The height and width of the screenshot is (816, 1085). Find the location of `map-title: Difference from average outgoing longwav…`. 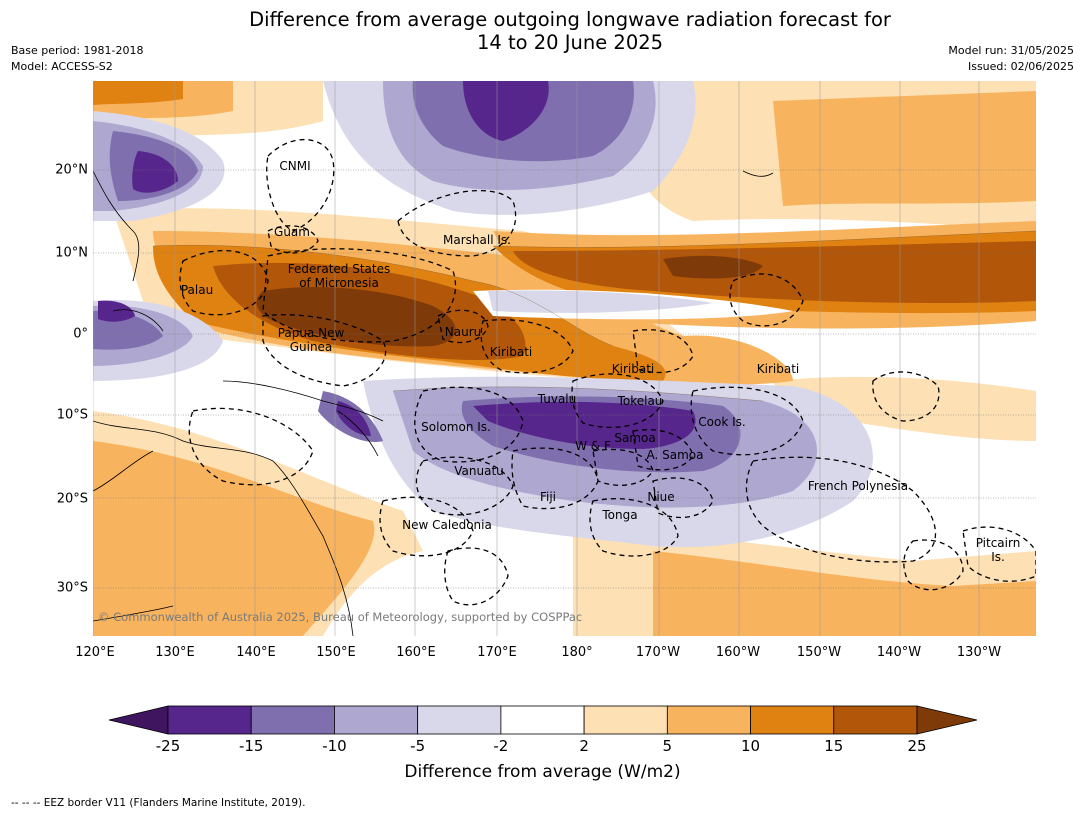

map-title: Difference from average outgoing longwav… is located at coordinates (570, 31).